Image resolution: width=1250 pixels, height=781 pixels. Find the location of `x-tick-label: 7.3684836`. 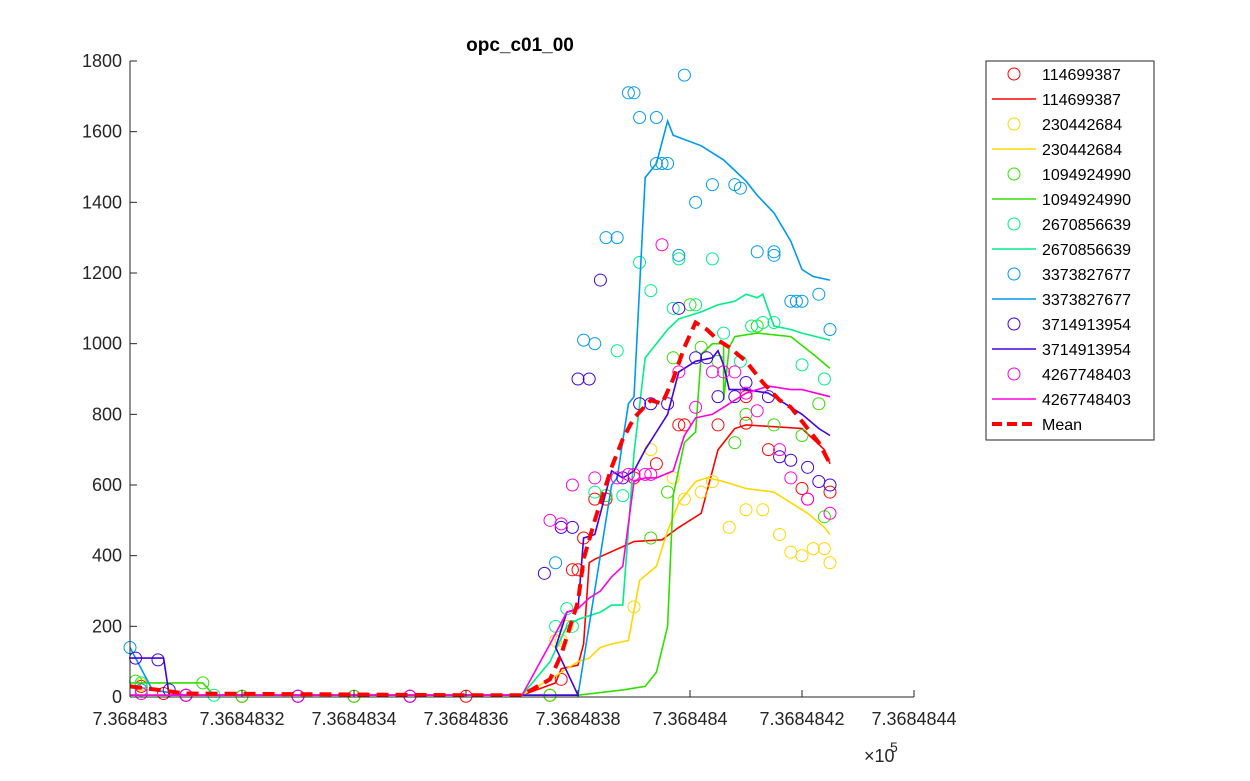

x-tick-label: 7.3684836 is located at coordinates (465, 719).